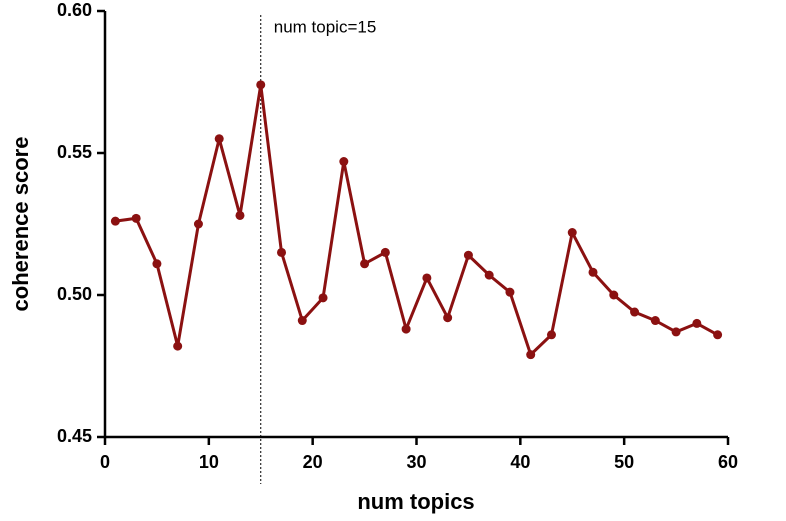 Image resolution: width=786 pixels, height=521 pixels. Describe the element at coordinates (325, 26) in the screenshot. I see `annotation: num topic=15` at that location.